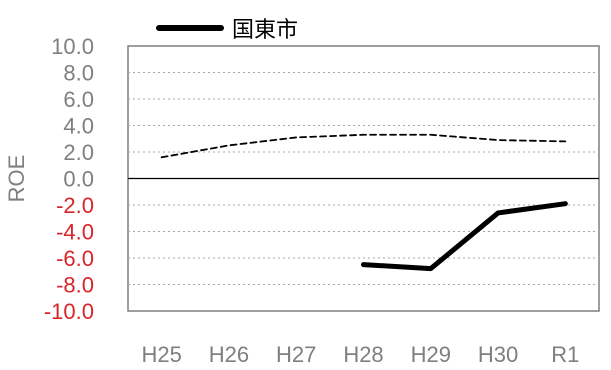 Image resolution: width=611 pixels, height=370 pixels. Describe the element at coordinates (78, 73) in the screenshot. I see `y-tick-label: 8.0` at that location.